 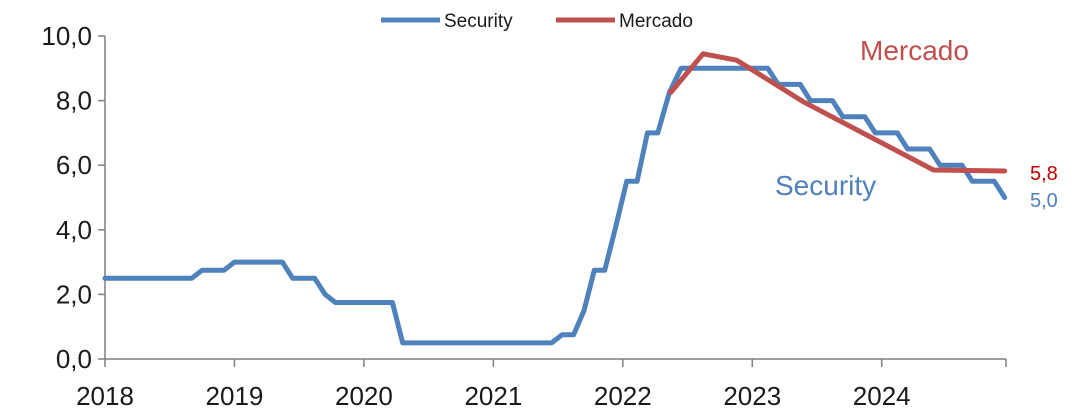 I want to click on x-tick-label: 2018, so click(x=105, y=396).